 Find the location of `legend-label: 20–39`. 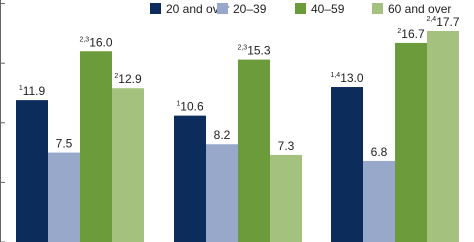

legend-label: 20–39 is located at coordinates (250, 9).